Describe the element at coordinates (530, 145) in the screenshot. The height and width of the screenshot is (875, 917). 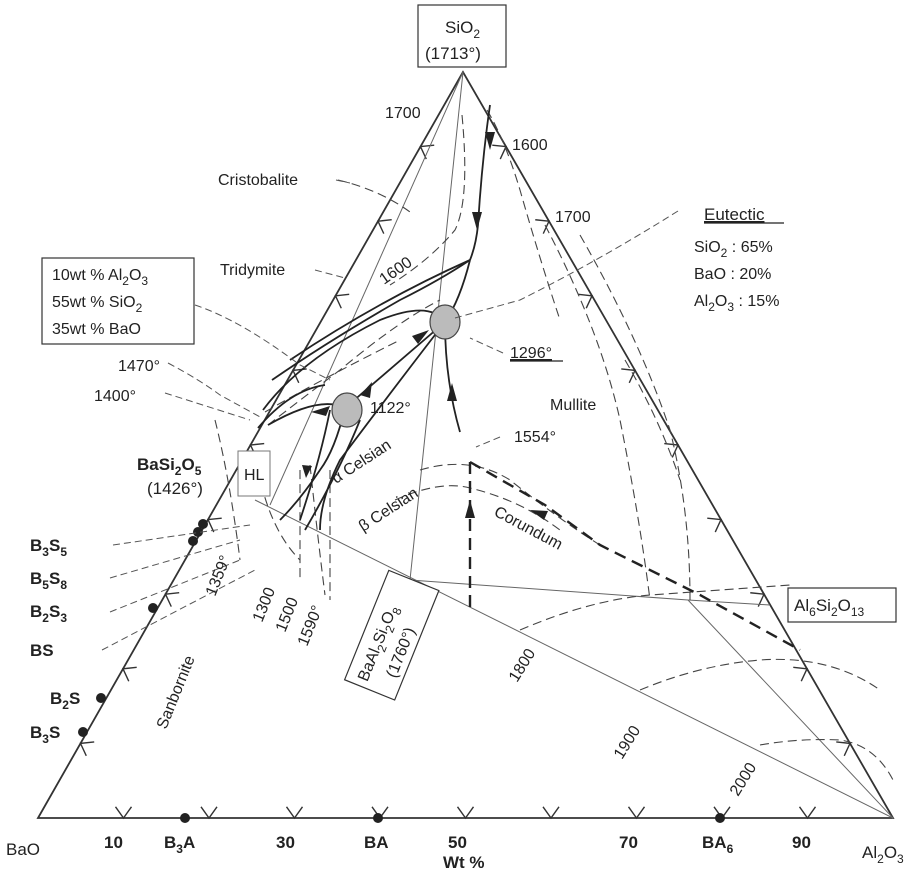
I see `temp-1600-right: 1600` at that location.